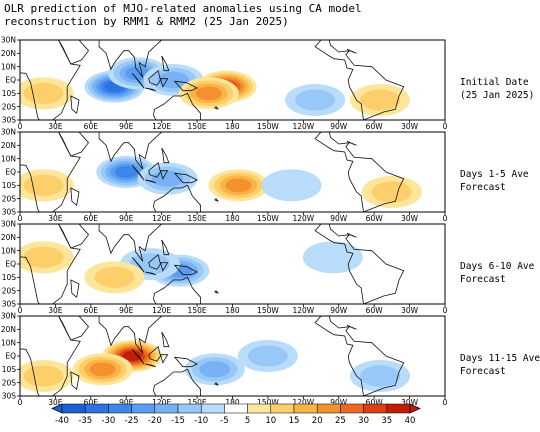 This screenshot has width=540, height=432. Describe the element at coordinates (497, 89) in the screenshot. I see `panel-1-label: Initial Date (25 Jan 2025)` at that location.